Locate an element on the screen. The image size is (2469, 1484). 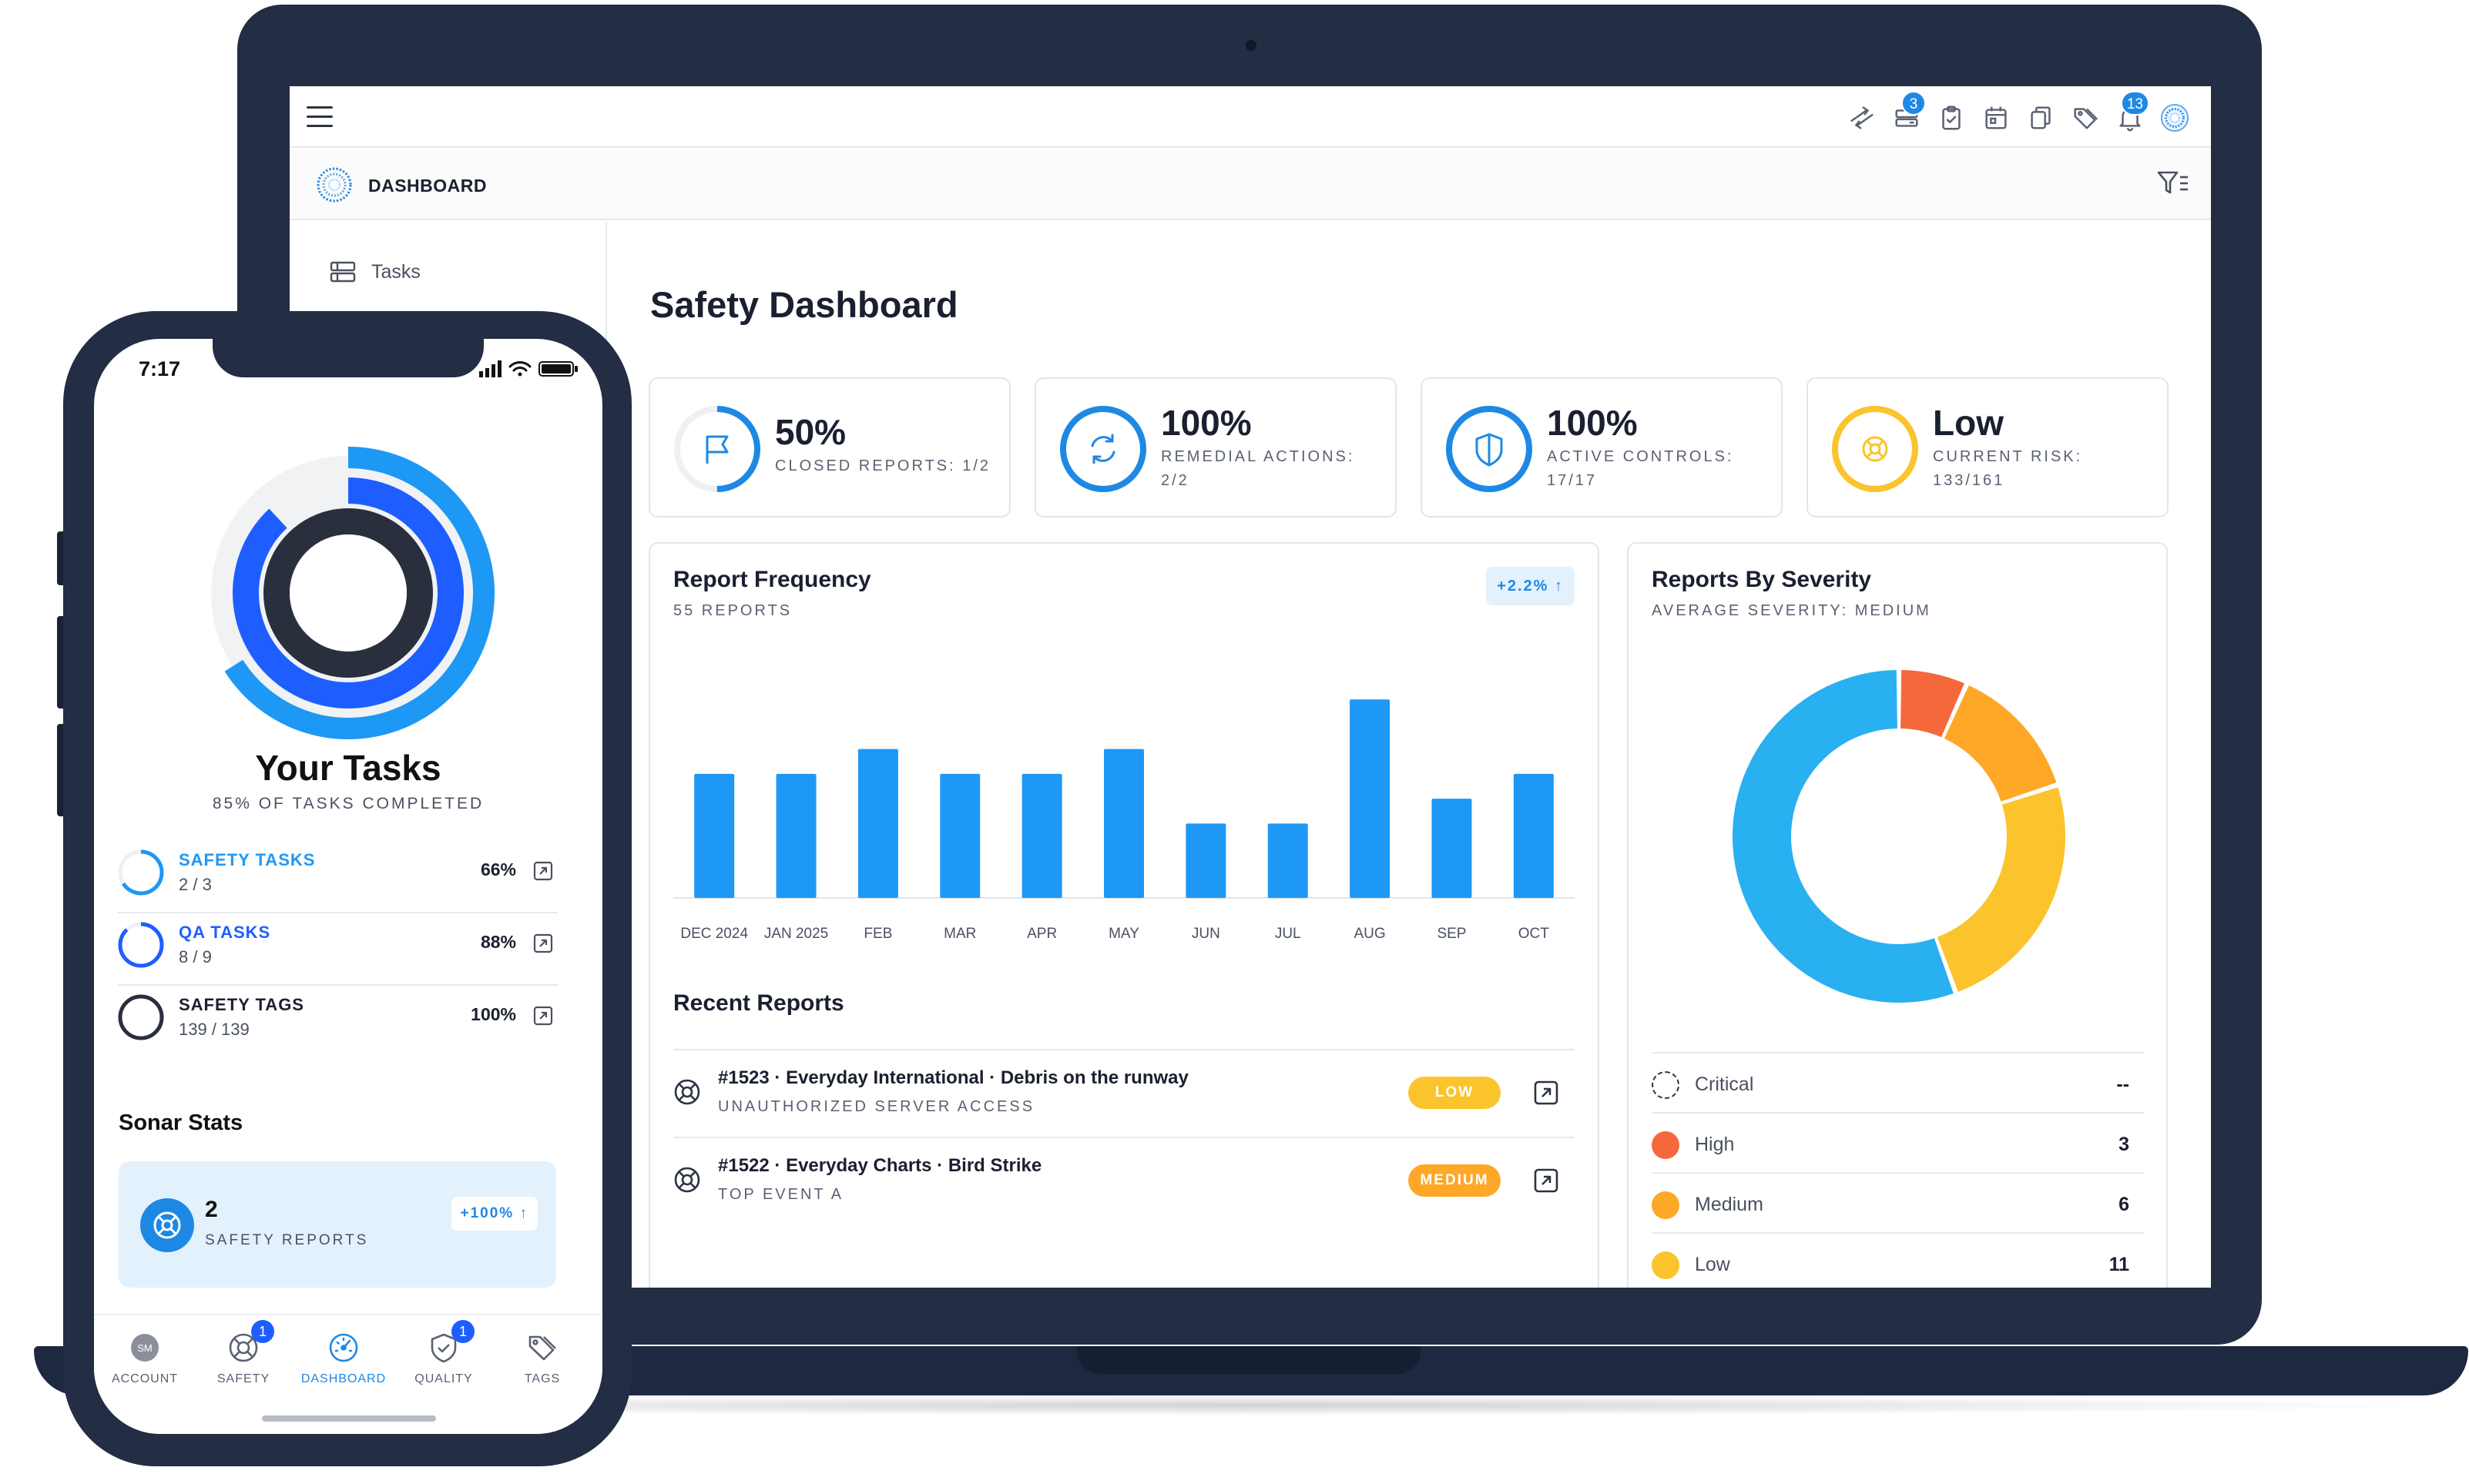
battery-icon is located at coordinates (558, 369).